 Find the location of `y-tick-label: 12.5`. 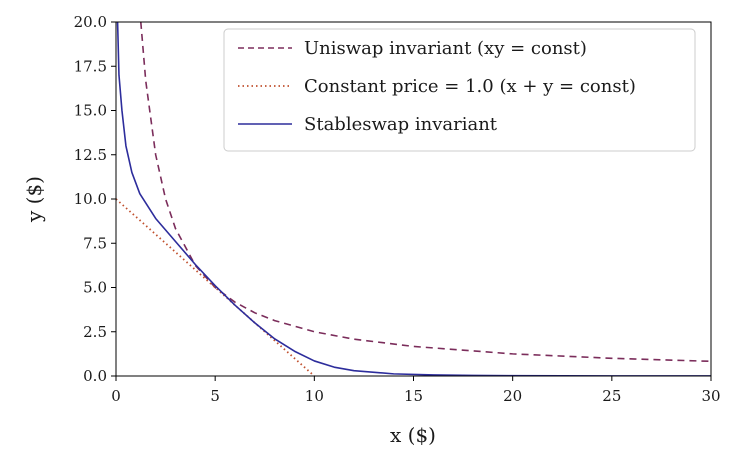

y-tick-label: 12.5 is located at coordinates (90, 155).